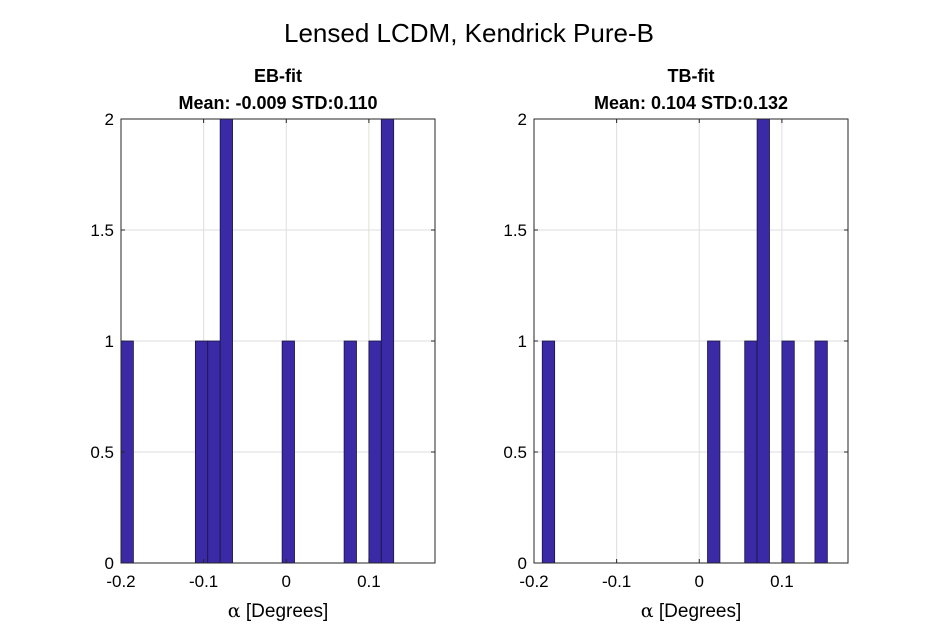  I want to click on eb-ytick-label: 0, so click(109, 563).